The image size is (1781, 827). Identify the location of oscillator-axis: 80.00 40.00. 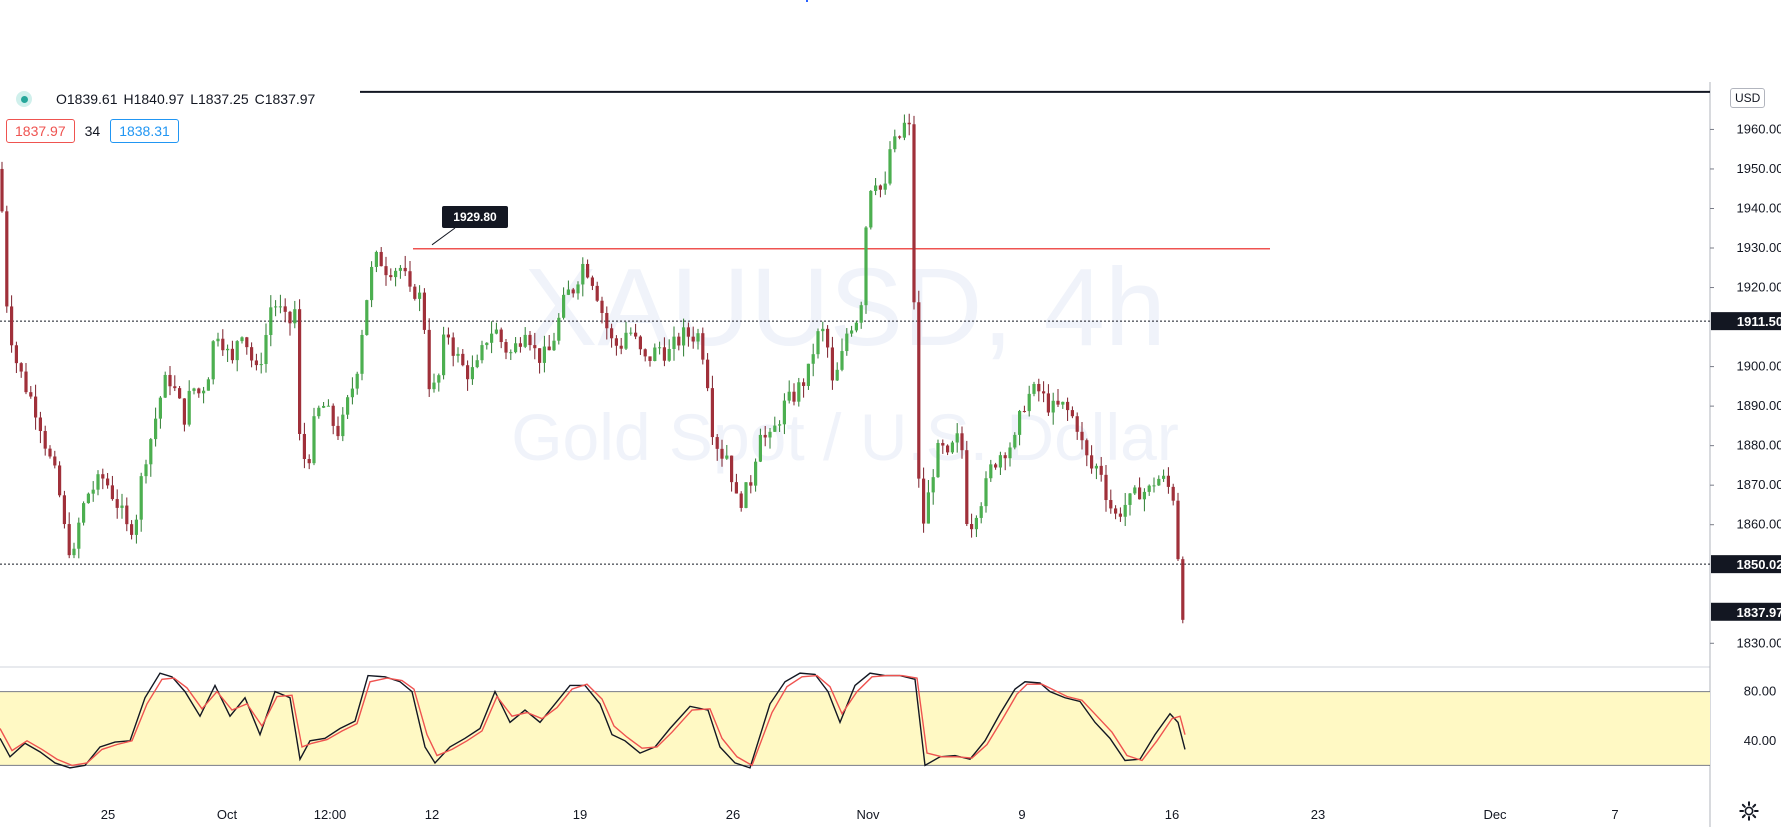
(1760, 716).